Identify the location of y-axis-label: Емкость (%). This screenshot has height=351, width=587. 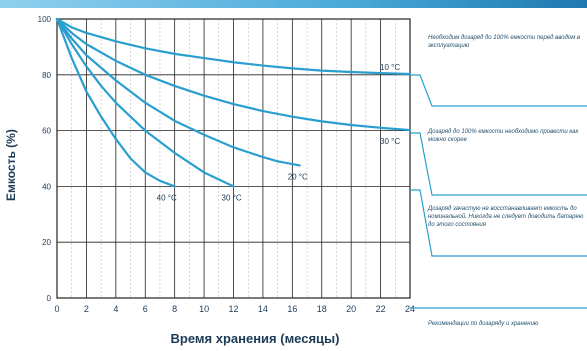
(11, 165).